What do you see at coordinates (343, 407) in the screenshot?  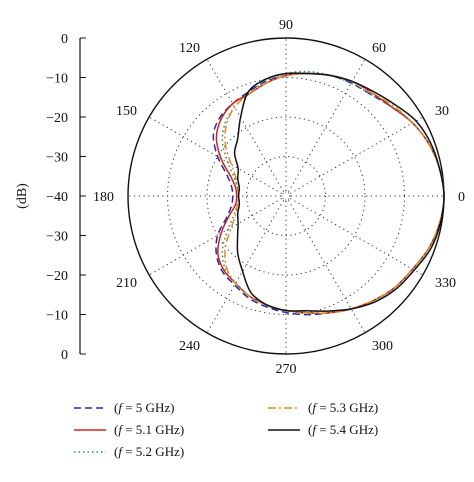 I see `legend-entry: (f = 5.3 GHz)` at bounding box center [343, 407].